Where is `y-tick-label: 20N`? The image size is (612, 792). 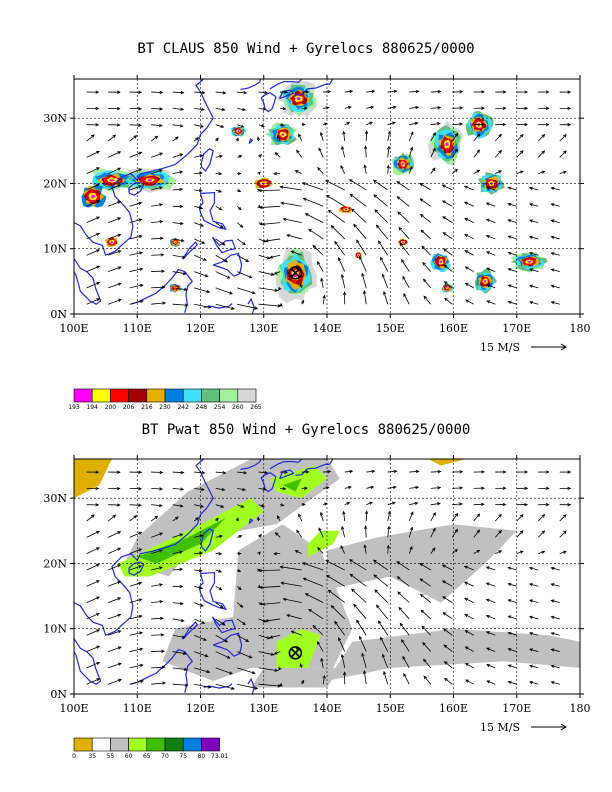 y-tick-label: 20N is located at coordinates (55, 183).